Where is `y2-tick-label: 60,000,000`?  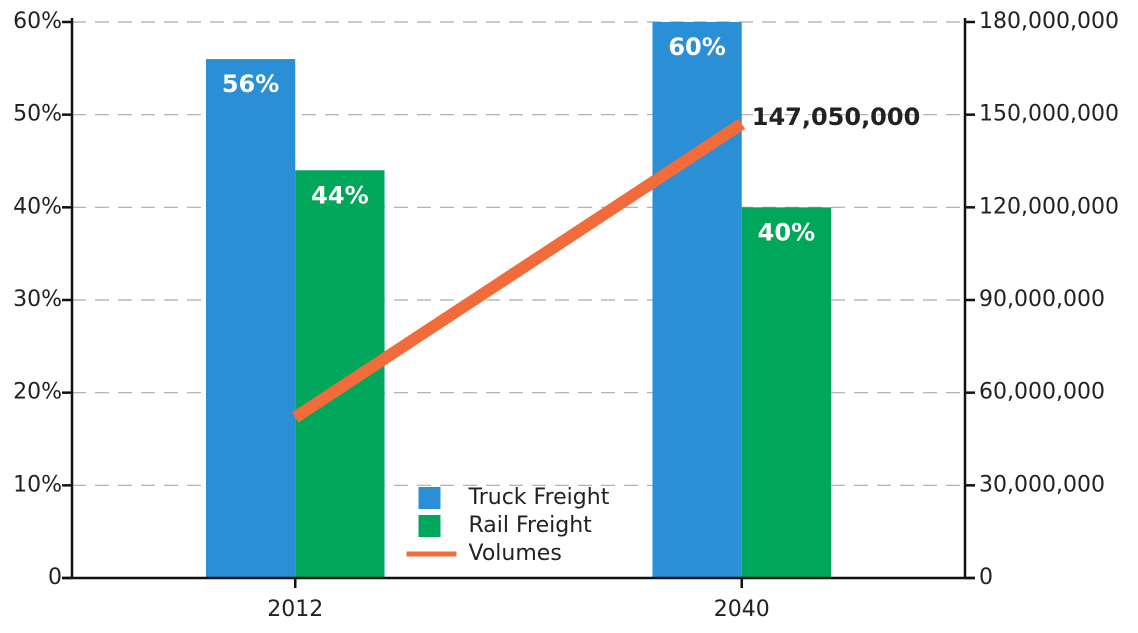 y2-tick-label: 60,000,000 is located at coordinates (1042, 392).